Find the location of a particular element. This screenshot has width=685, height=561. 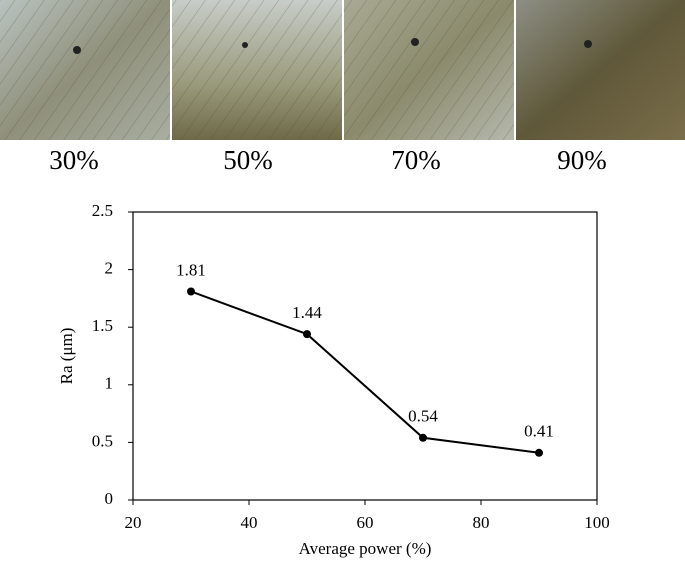

panel-label: 50% is located at coordinates (248, 160).